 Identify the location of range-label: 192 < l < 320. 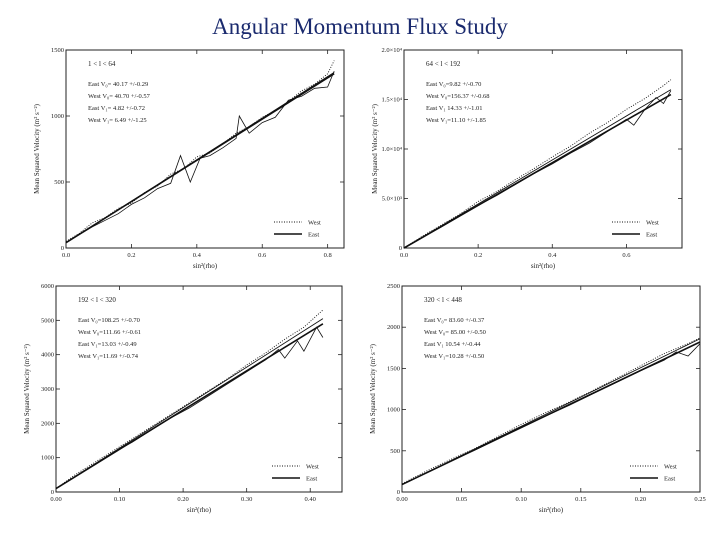
(97, 300).